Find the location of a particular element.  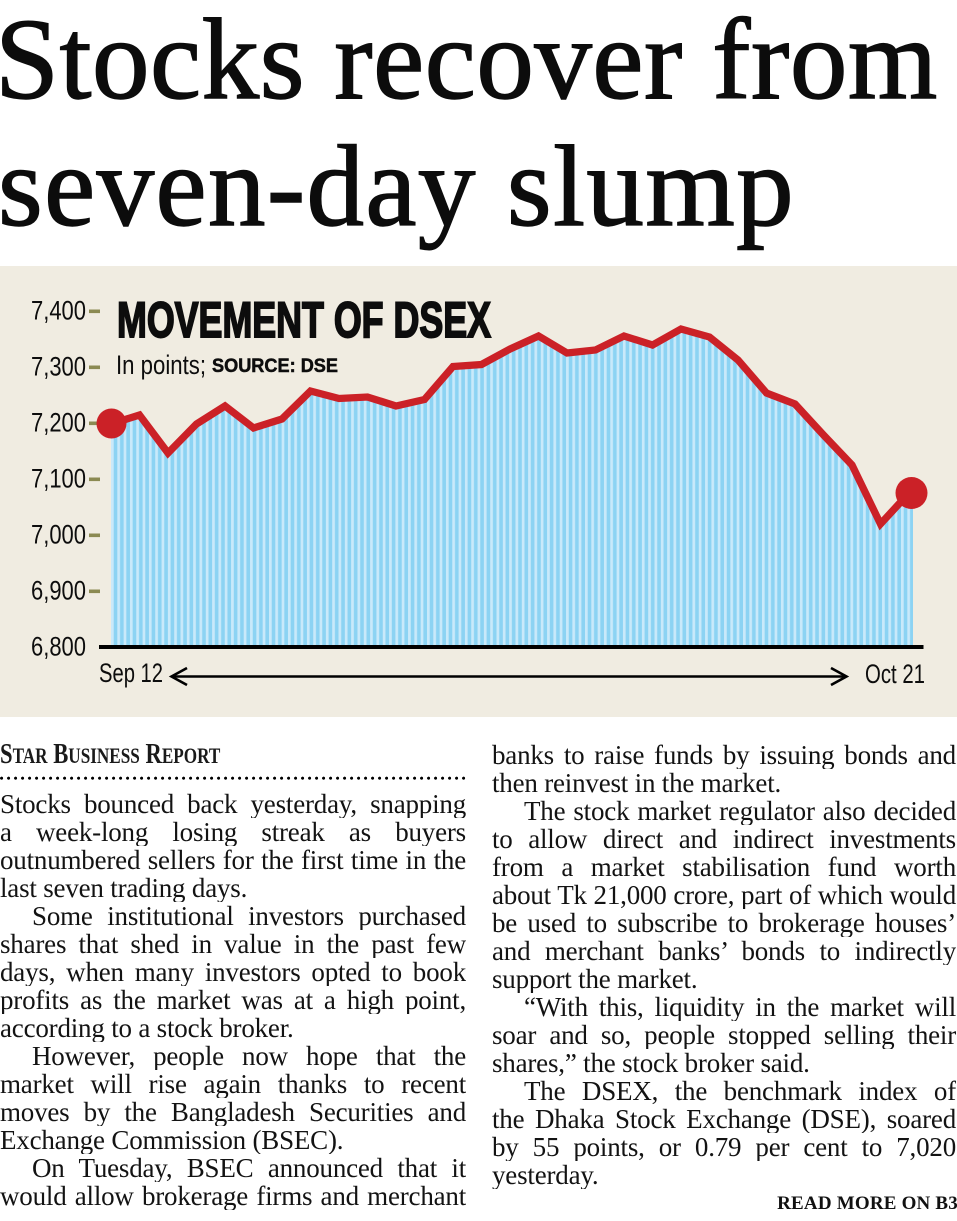

svg-text: In points; is located at coordinates (161, 365).